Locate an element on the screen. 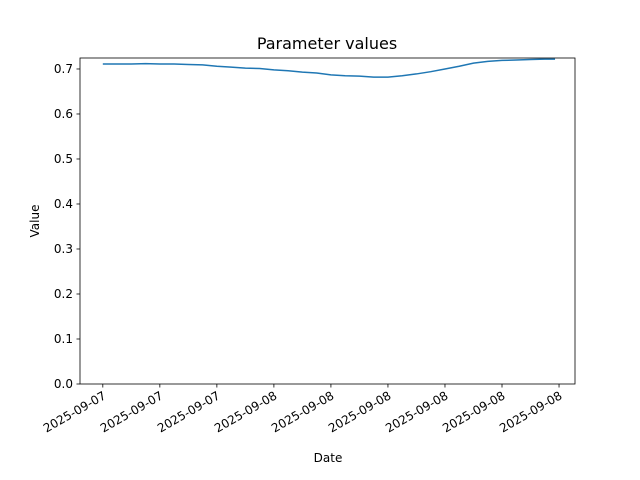 The width and height of the screenshot is (640, 480). data-line is located at coordinates (329, 68).